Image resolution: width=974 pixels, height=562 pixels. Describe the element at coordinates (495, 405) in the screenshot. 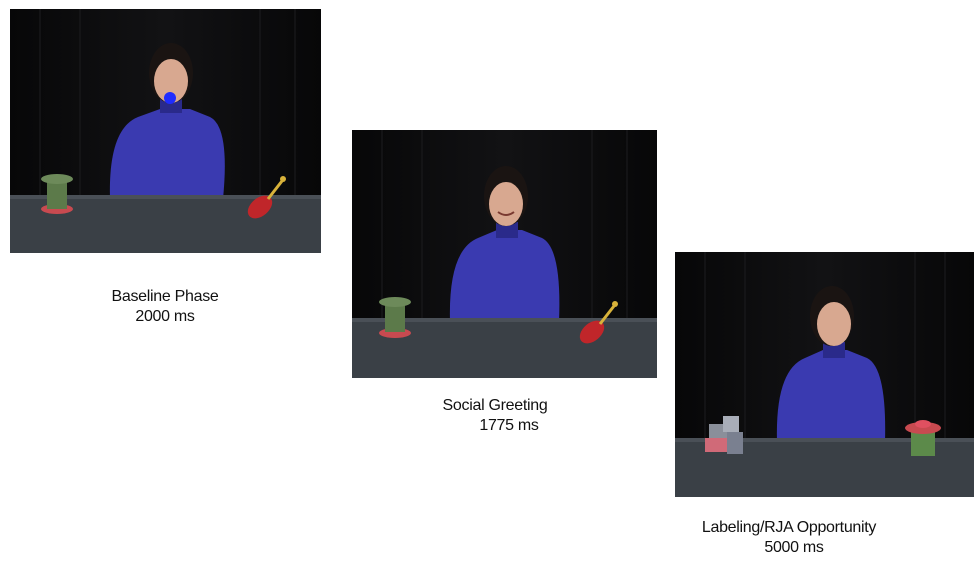

I see `greeting-title: Social Greeting` at that location.